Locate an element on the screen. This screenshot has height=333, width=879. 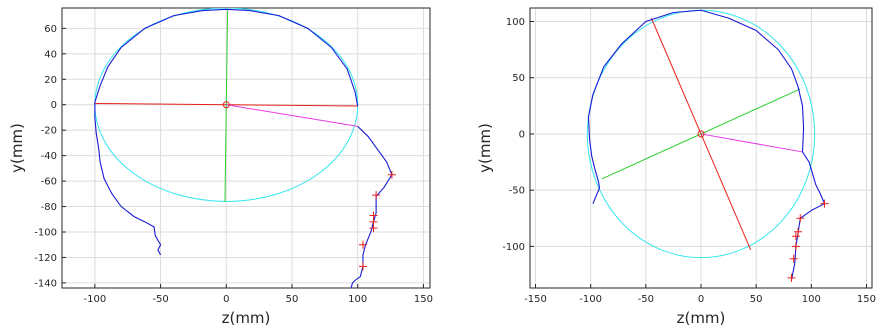
y-tick-label: -40 is located at coordinates (49, 156).